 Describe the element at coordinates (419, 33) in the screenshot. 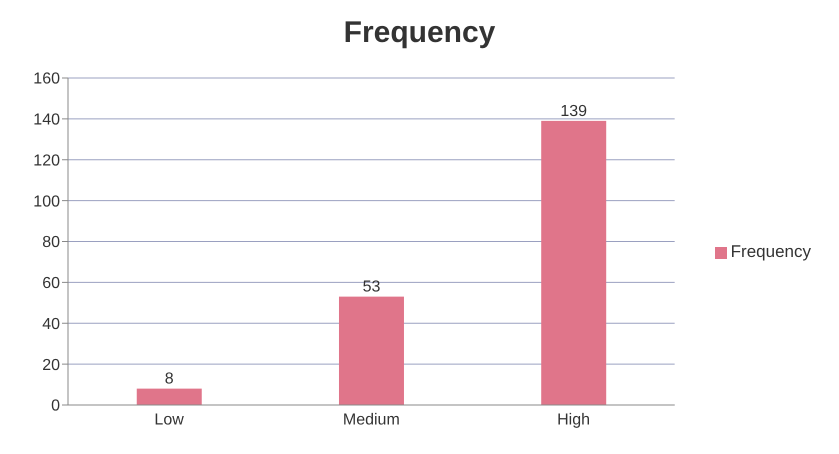

I see `chart-title: Frequency` at that location.